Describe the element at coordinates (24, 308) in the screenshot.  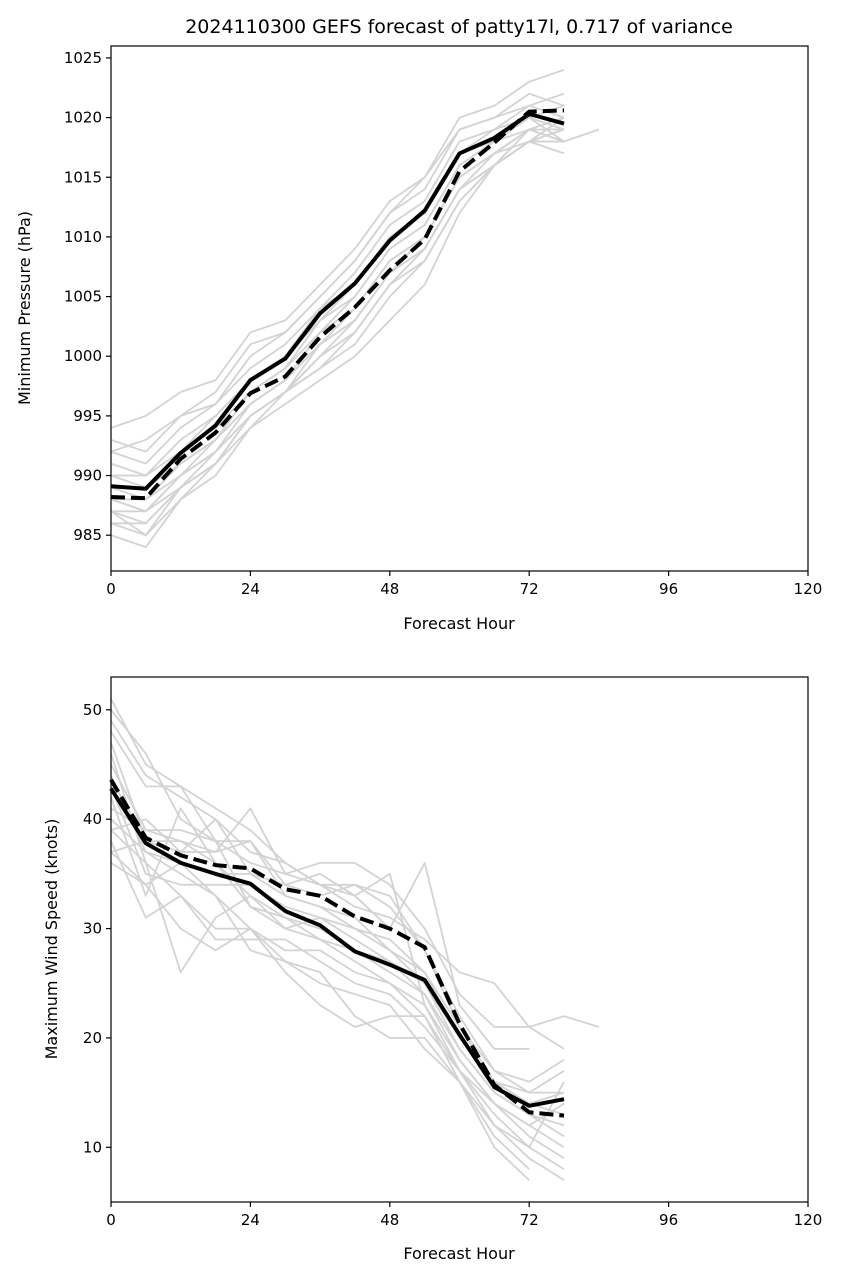
I see `pressure-y-axis-label: Minimum Pressure (hPa)` at that location.